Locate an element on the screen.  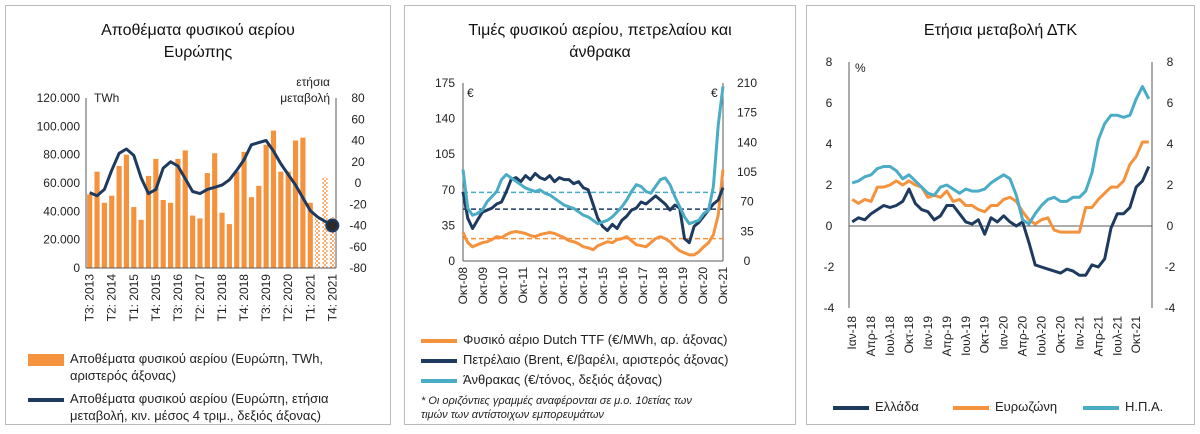
x-tick-label: Οκτ-11 is located at coordinates (523, 285).